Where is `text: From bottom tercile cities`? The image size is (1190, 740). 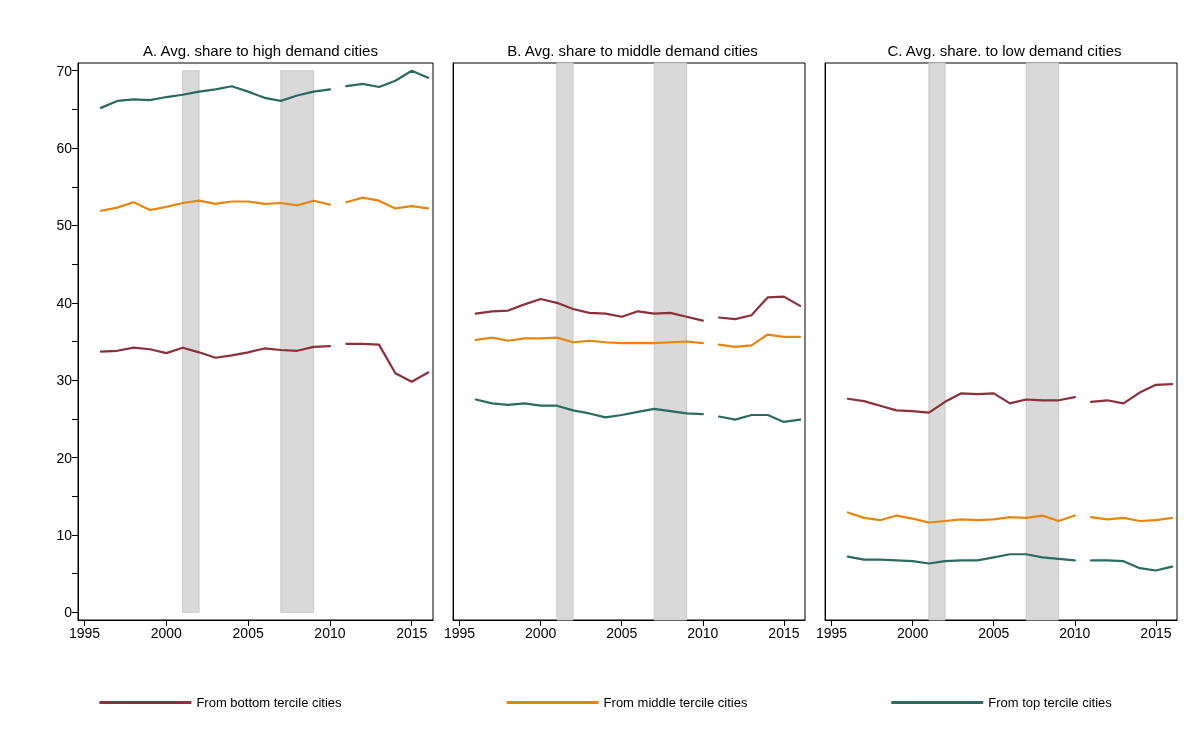
text: From bottom tercile cities is located at coordinates (269, 702).